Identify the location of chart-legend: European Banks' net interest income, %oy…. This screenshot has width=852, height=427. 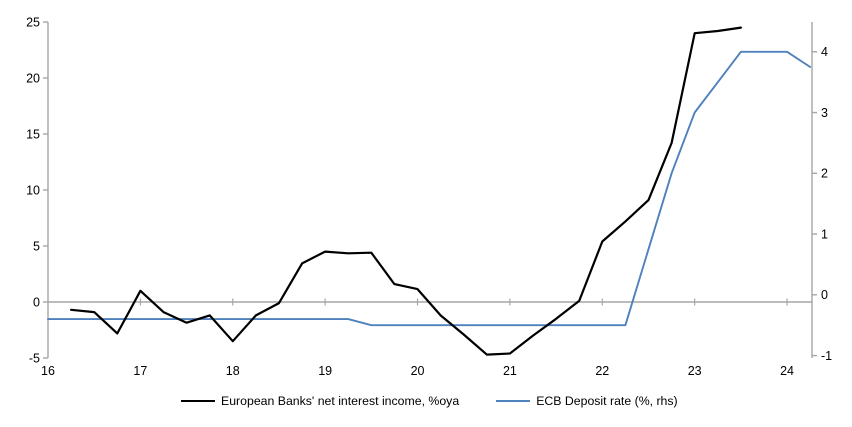
(429, 401).